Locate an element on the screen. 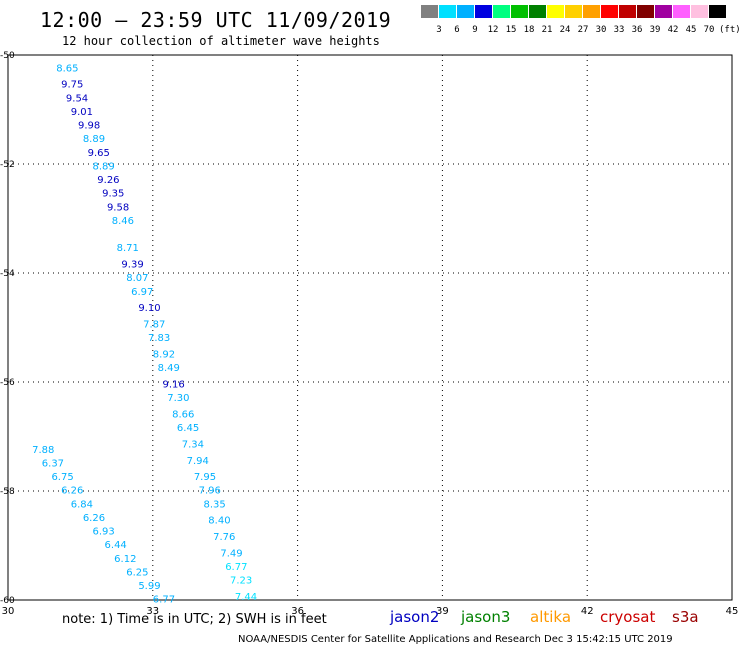 The width and height of the screenshot is (740, 650). swh-value: 7.94 is located at coordinates (198, 461).